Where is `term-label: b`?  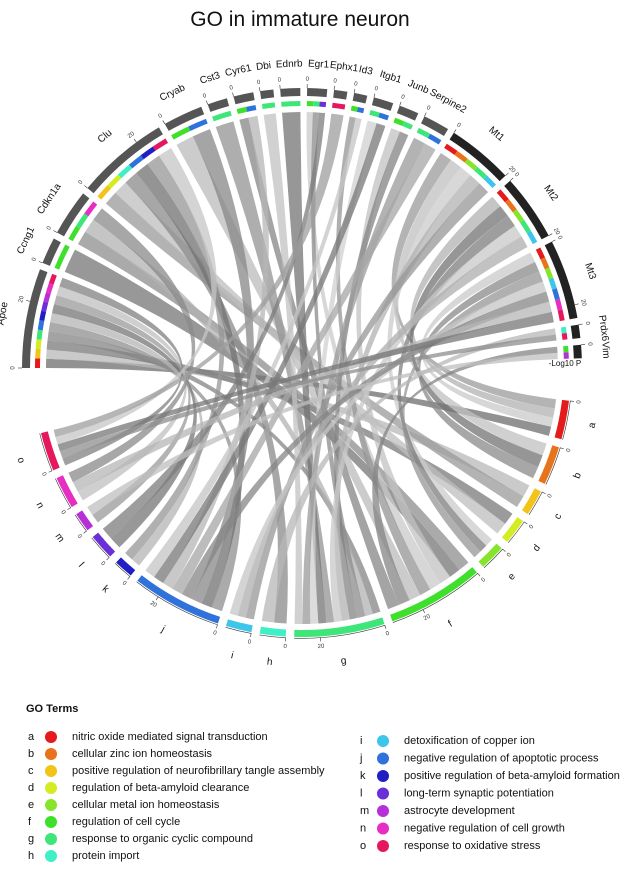 term-label: b is located at coordinates (578, 476).